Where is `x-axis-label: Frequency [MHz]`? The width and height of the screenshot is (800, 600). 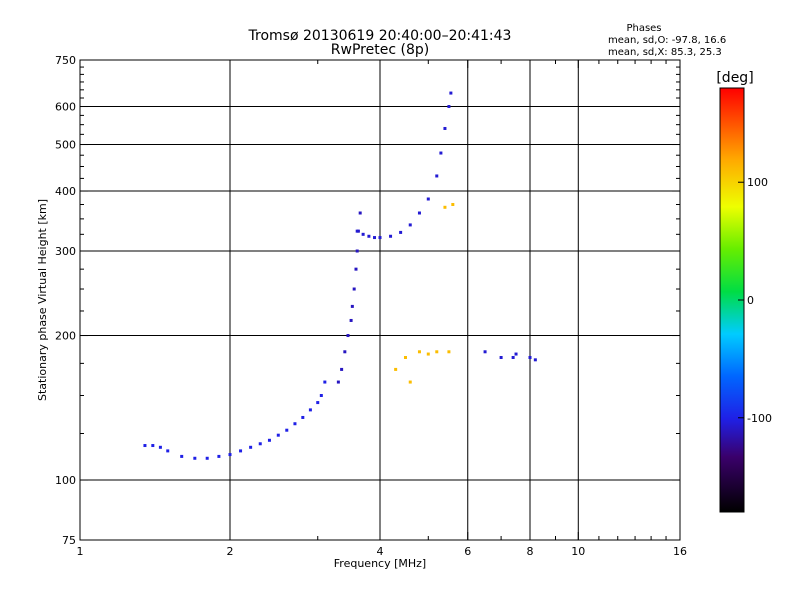 x-axis-label: Frequency [MHz] is located at coordinates (380, 563).